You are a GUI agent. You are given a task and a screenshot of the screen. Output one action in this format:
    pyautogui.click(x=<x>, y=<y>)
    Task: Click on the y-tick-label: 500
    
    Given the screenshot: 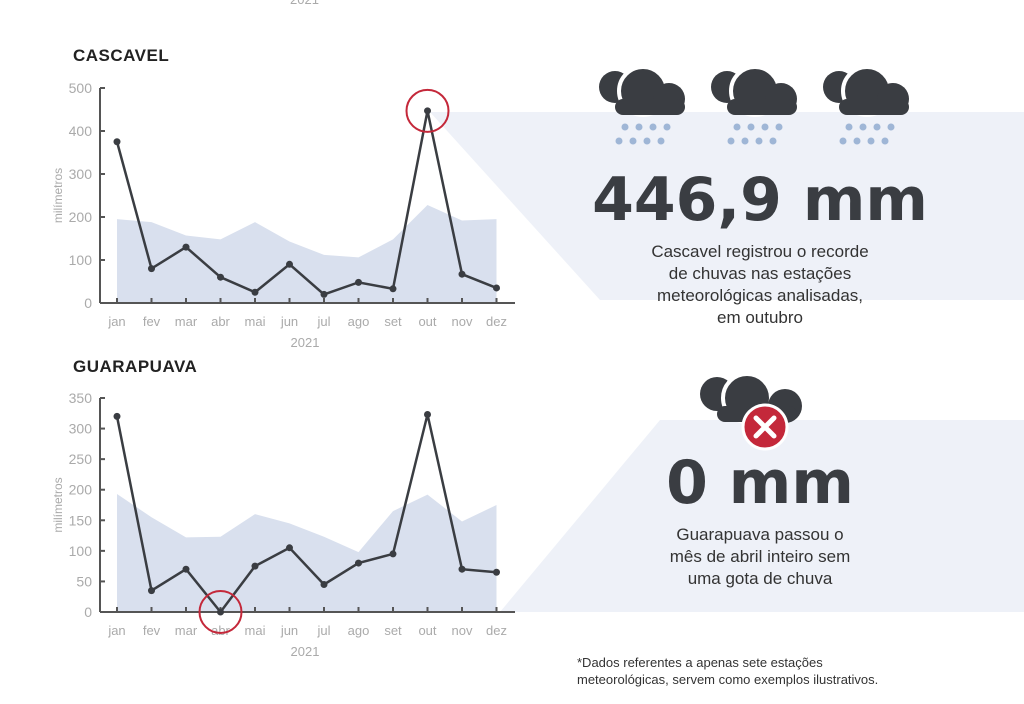 What is the action you would take?
    pyautogui.click(x=81, y=88)
    